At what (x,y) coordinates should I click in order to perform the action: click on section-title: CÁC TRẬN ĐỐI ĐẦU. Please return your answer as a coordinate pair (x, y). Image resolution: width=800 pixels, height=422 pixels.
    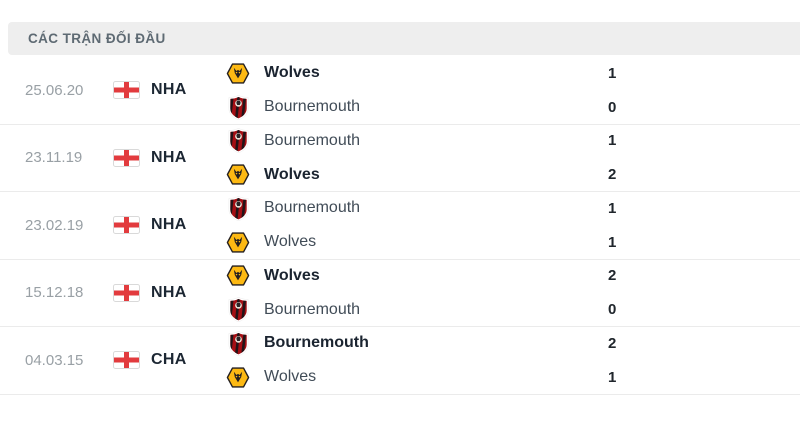
    Looking at the image, I should click on (97, 38).